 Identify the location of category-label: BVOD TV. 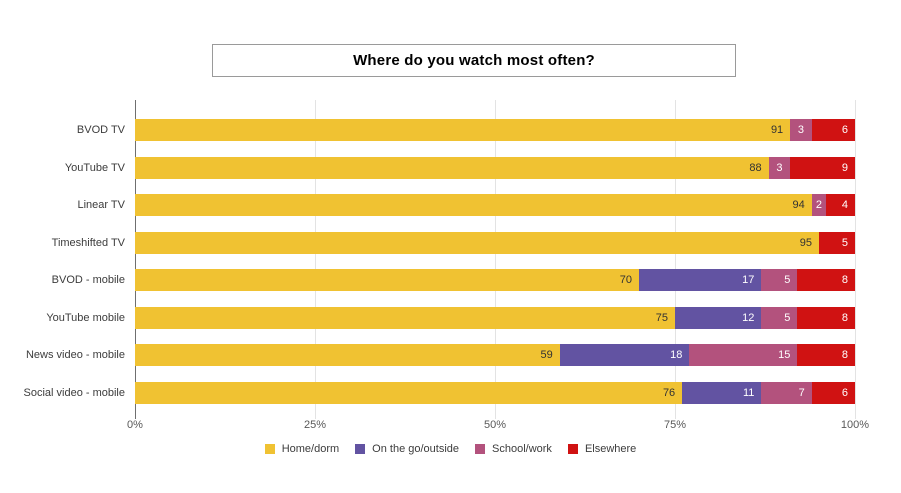
(100, 130).